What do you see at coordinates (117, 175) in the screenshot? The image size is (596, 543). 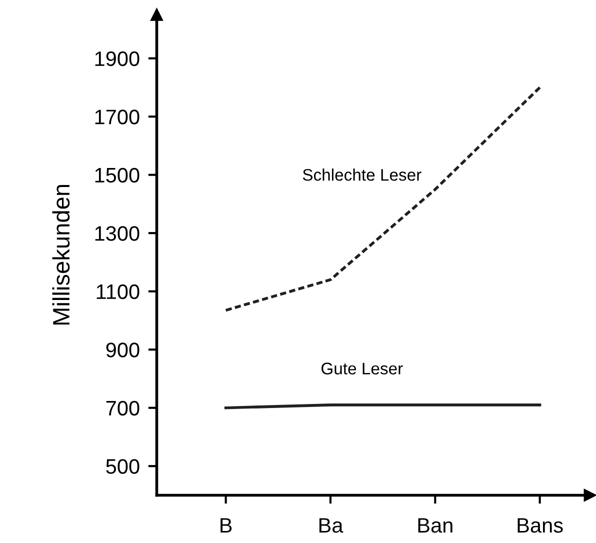 I see `y-tick-label: 1500` at bounding box center [117, 175].